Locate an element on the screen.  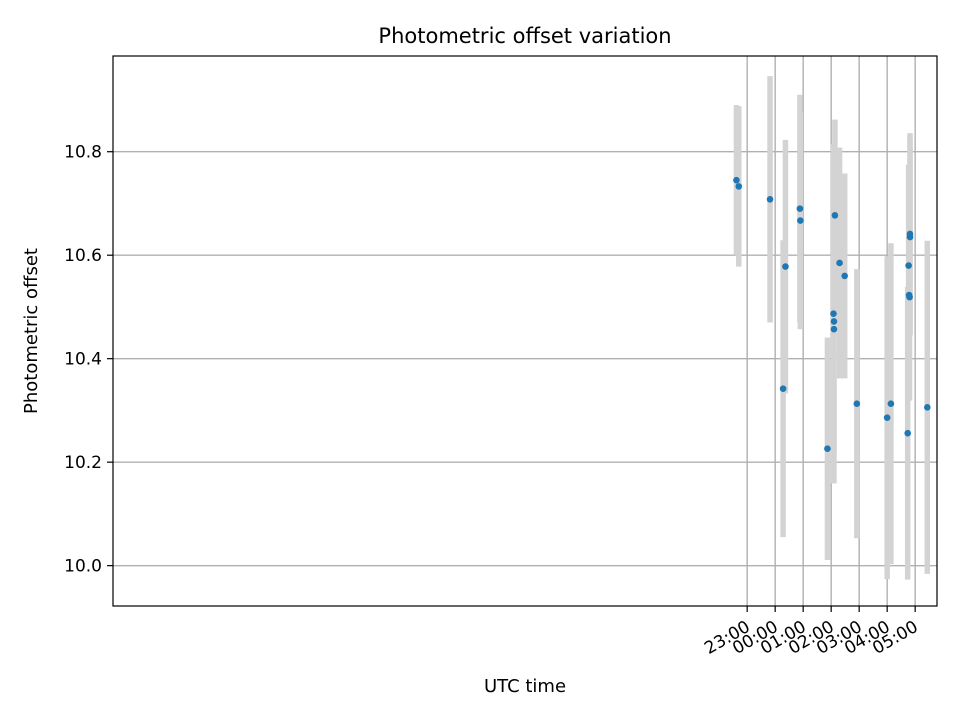
y-tick-label: 10.0 is located at coordinates (83, 567).